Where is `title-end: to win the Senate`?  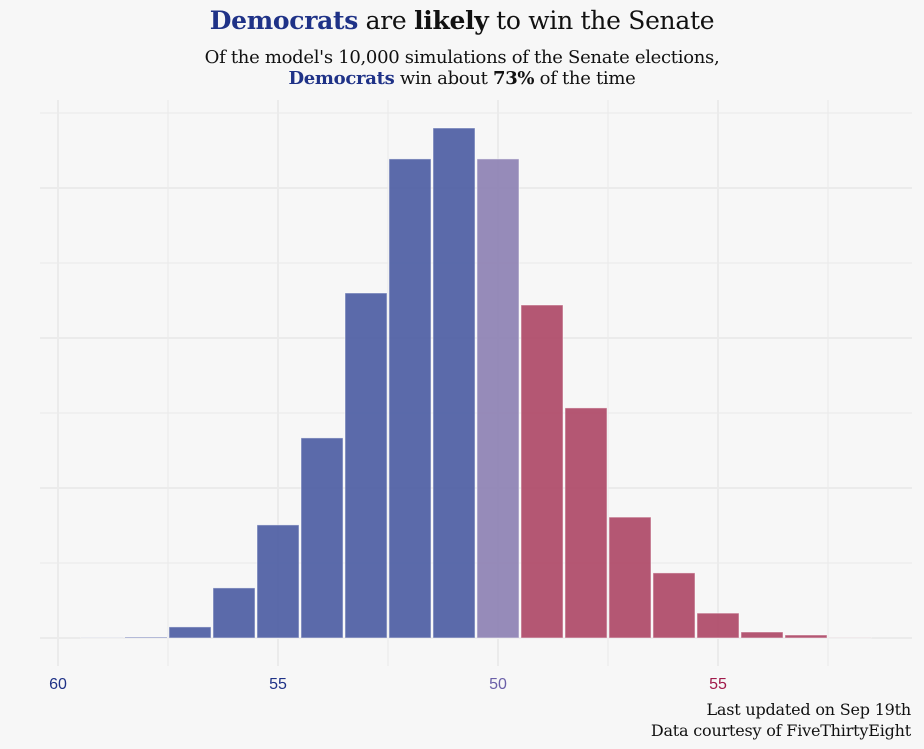
title-end: to win the Senate is located at coordinates (601, 20).